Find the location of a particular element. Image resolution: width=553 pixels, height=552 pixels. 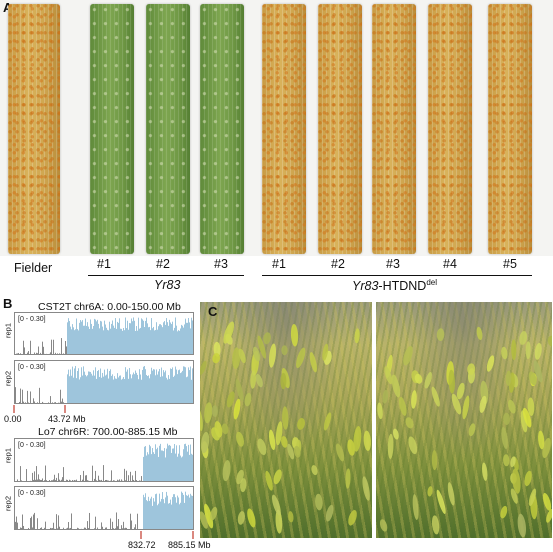

top-axis-marker: 43.72 Mb is located at coordinates (67, 419).